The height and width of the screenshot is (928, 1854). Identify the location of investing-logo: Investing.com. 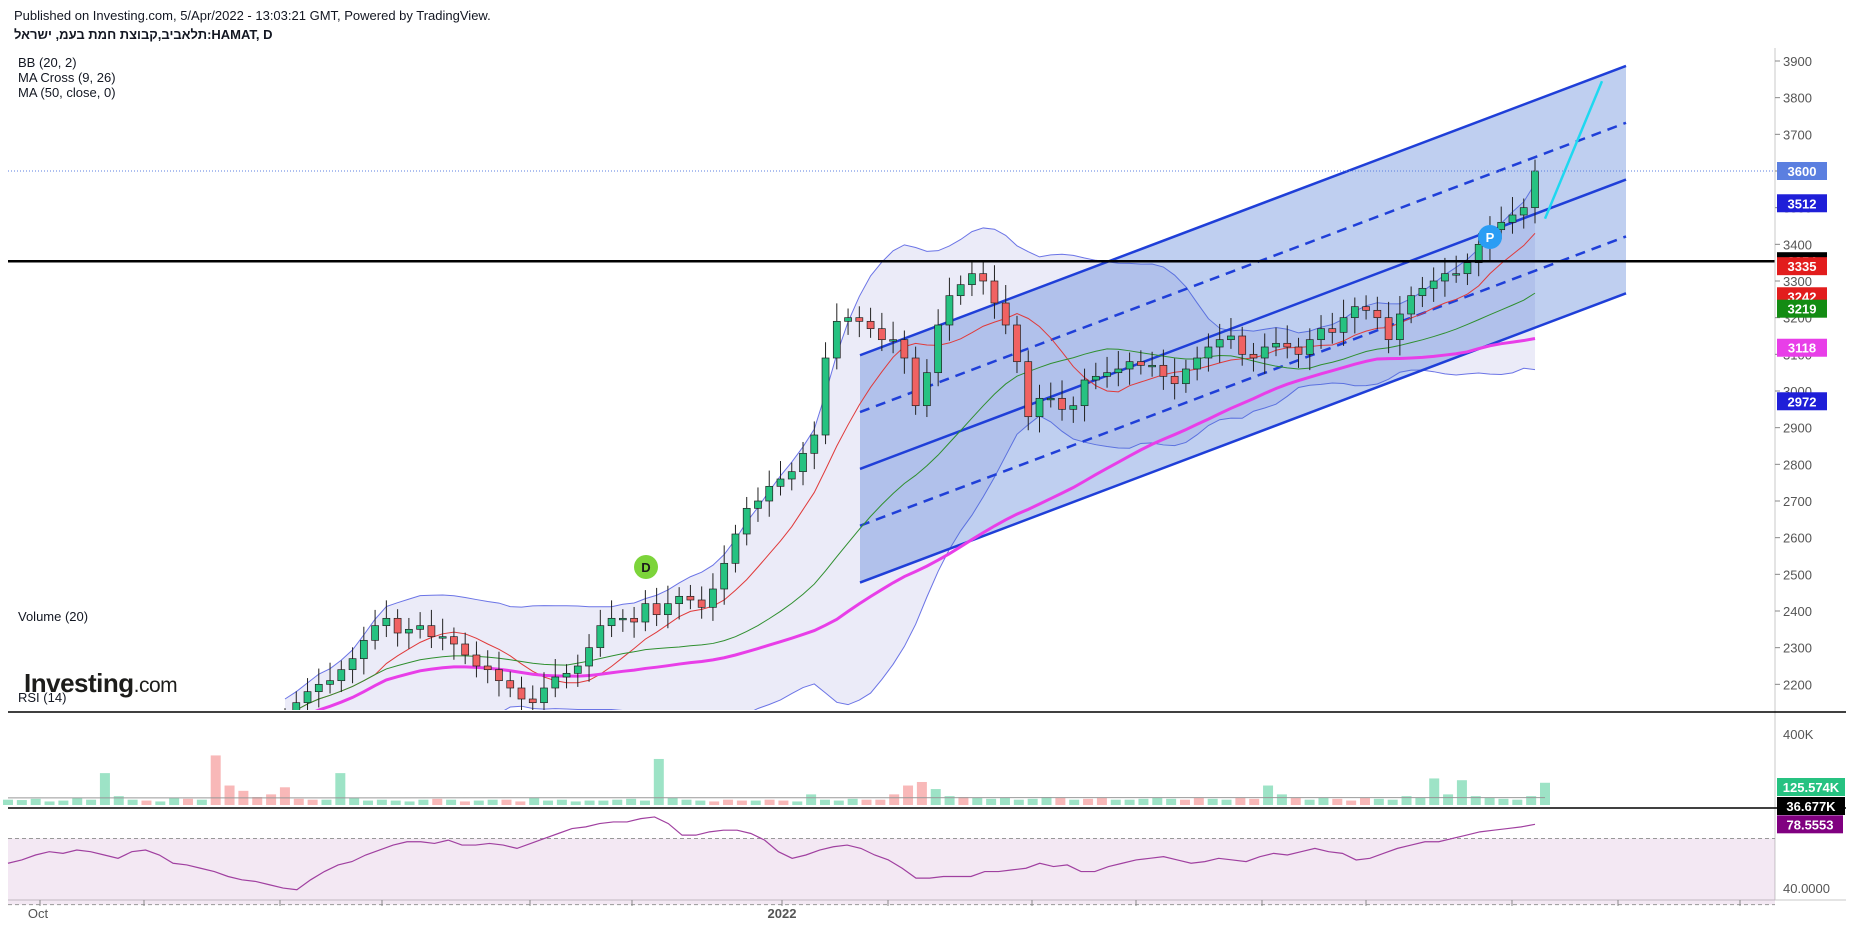
(101, 683).